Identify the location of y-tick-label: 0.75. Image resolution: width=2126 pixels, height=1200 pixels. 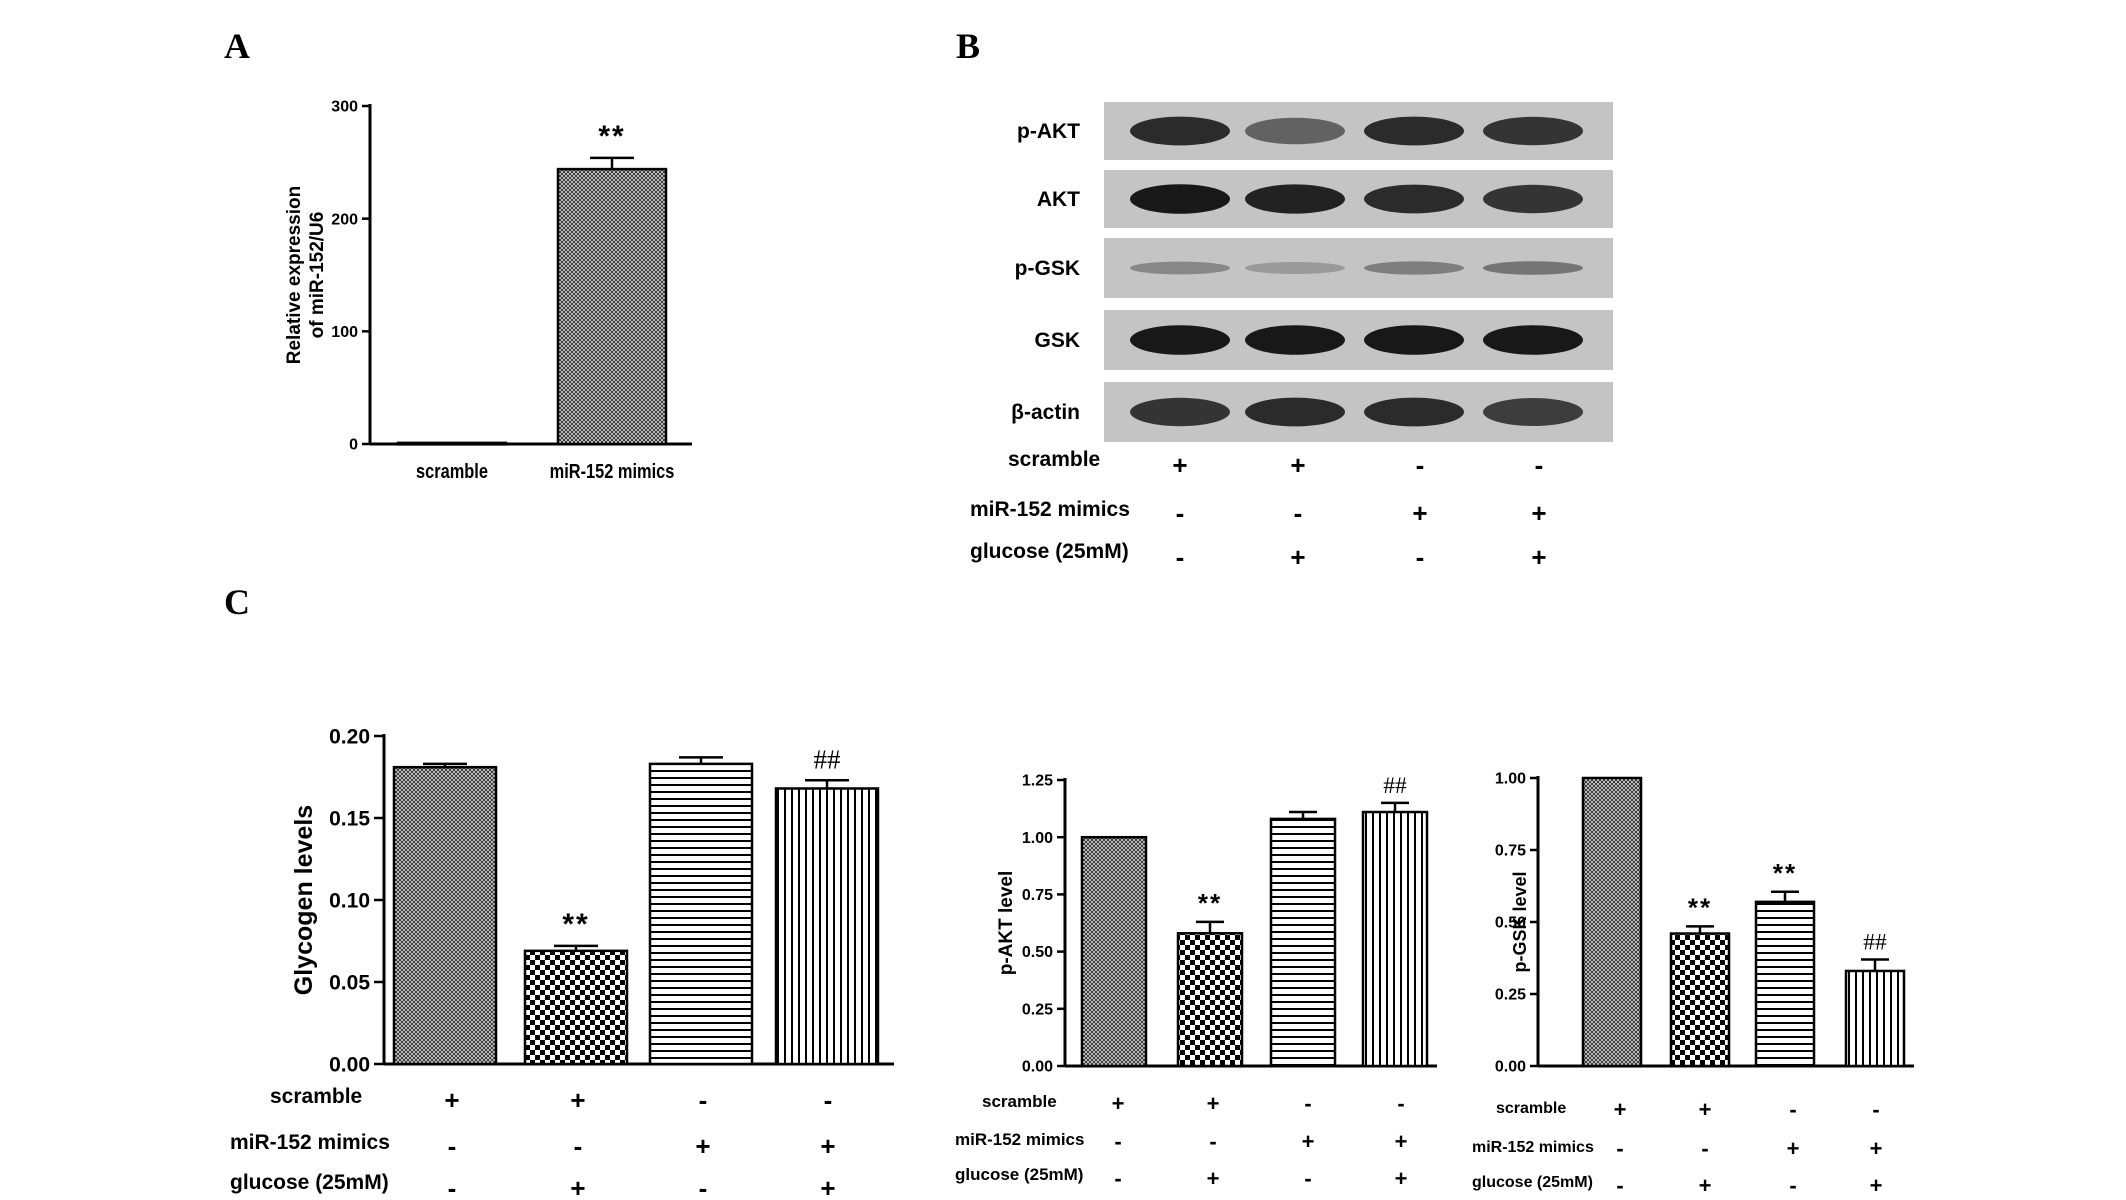
(1510, 851).